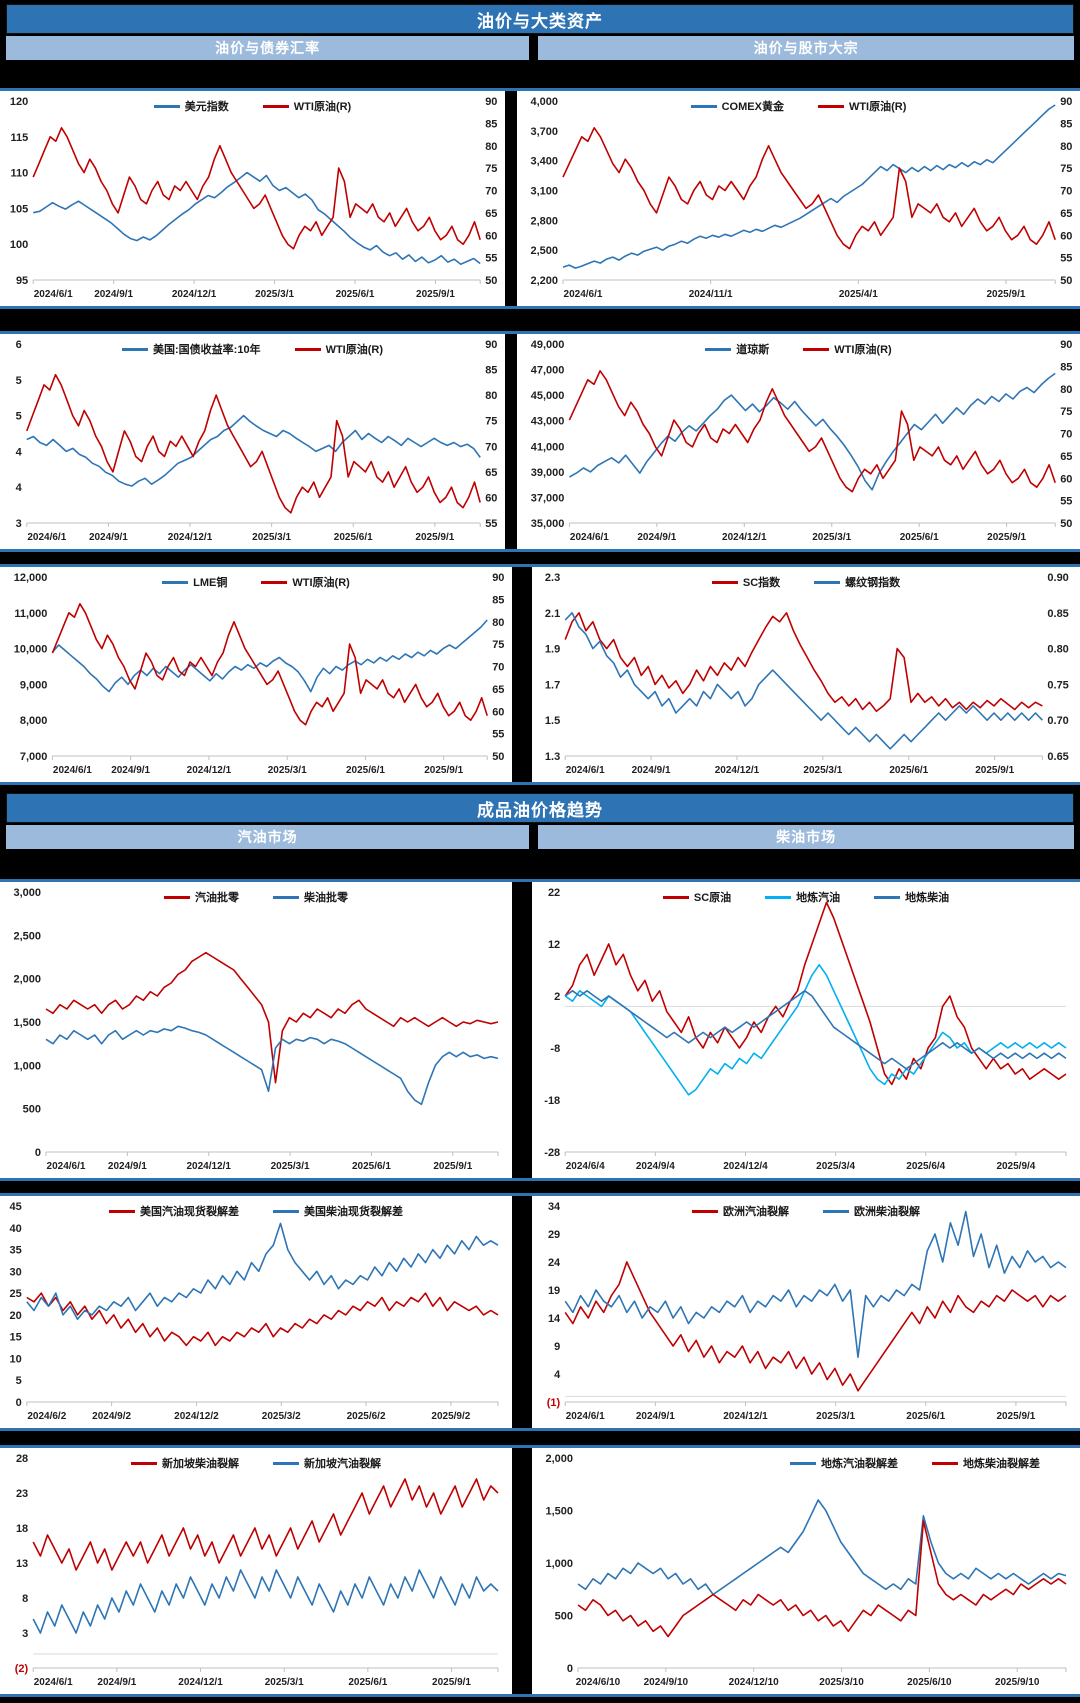 The width and height of the screenshot is (1080, 1703). I want to click on axis-tick-label: 2,500, so click(544, 251).